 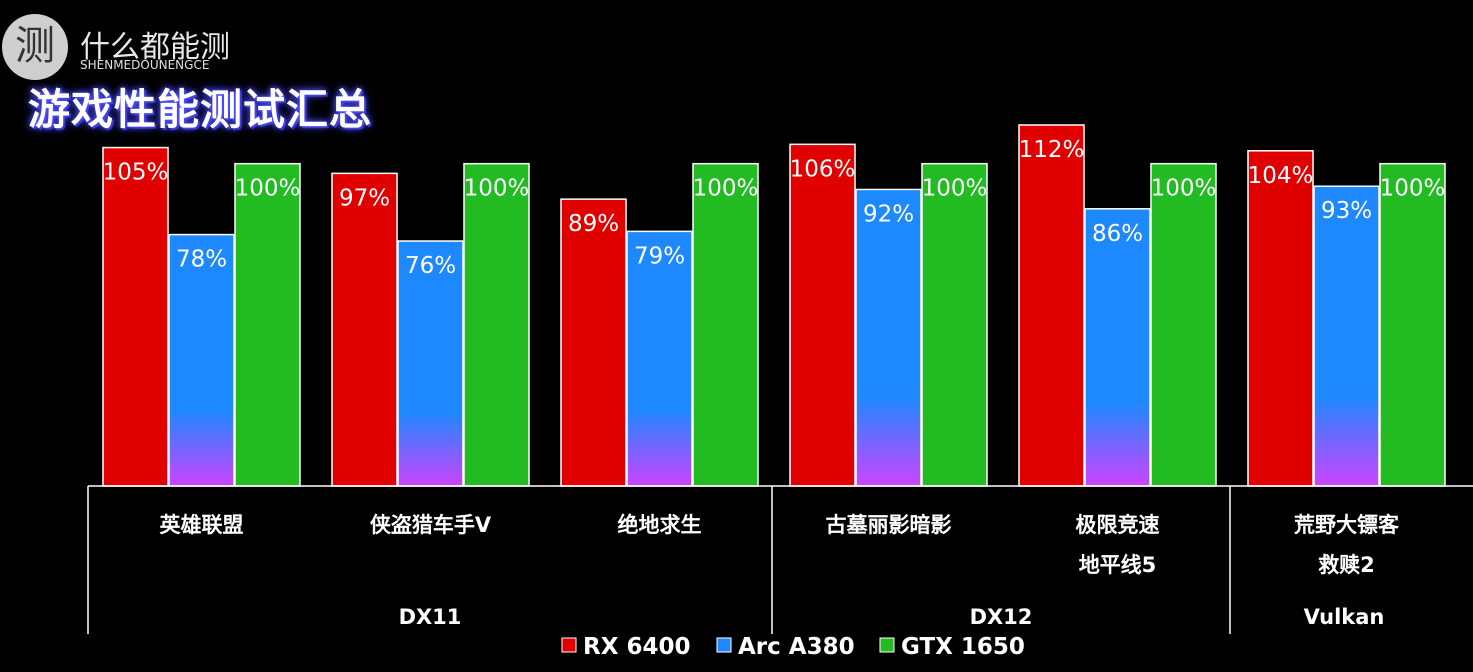 I want to click on data-label: 106%, so click(x=823, y=169).